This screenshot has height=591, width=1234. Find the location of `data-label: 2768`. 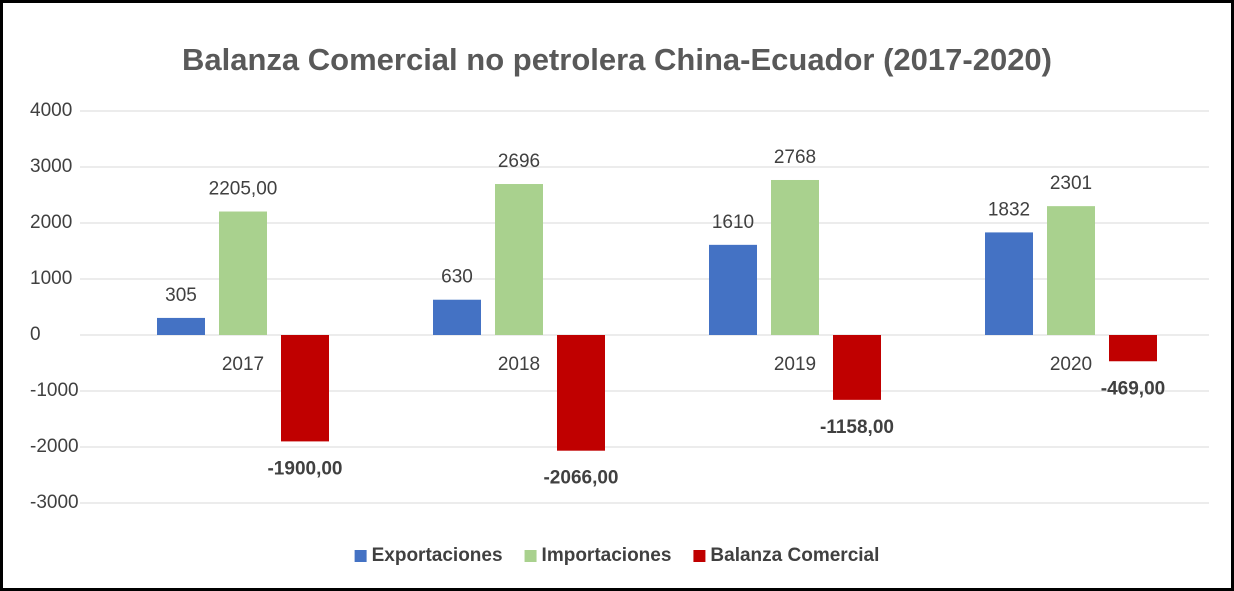

data-label: 2768 is located at coordinates (795, 157).